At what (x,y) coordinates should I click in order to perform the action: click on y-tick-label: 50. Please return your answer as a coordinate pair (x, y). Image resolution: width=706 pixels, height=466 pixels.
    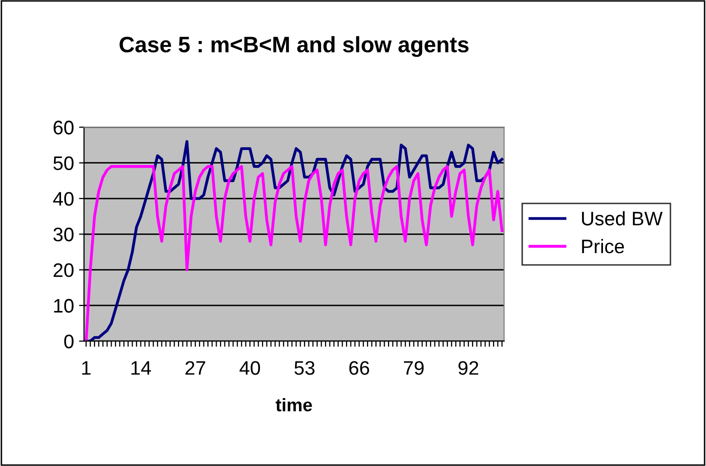
    Looking at the image, I should click on (63, 163).